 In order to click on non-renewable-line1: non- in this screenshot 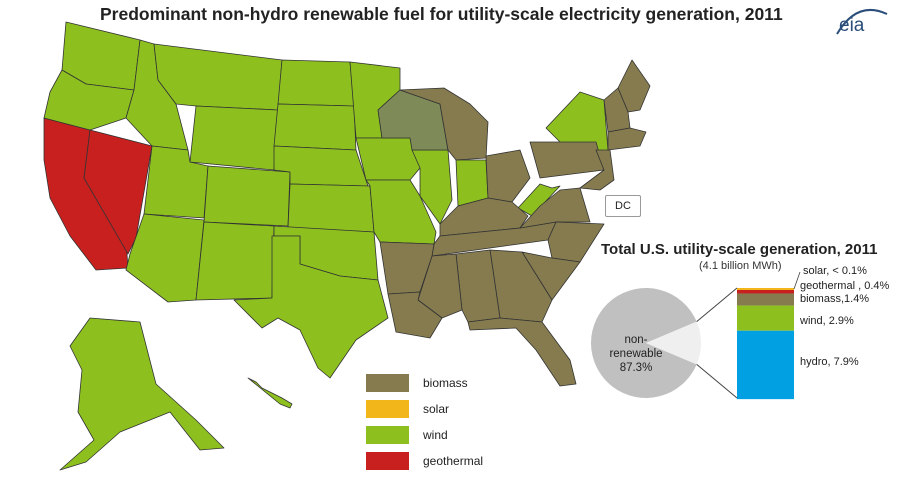, I will do `click(636, 340)`.